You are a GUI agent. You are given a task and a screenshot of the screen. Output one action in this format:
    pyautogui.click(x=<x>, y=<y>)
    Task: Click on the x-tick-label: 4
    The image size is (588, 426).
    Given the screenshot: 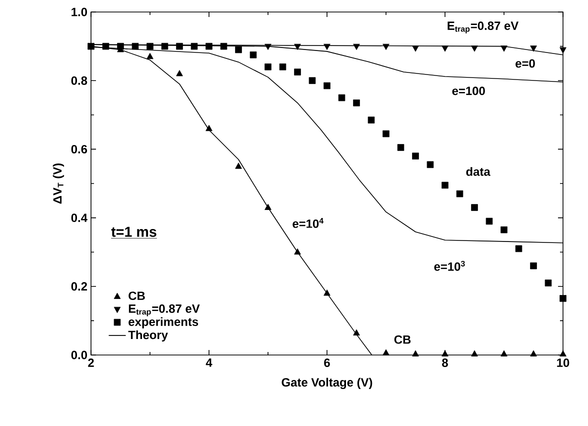 What is the action you would take?
    pyautogui.click(x=209, y=362)
    